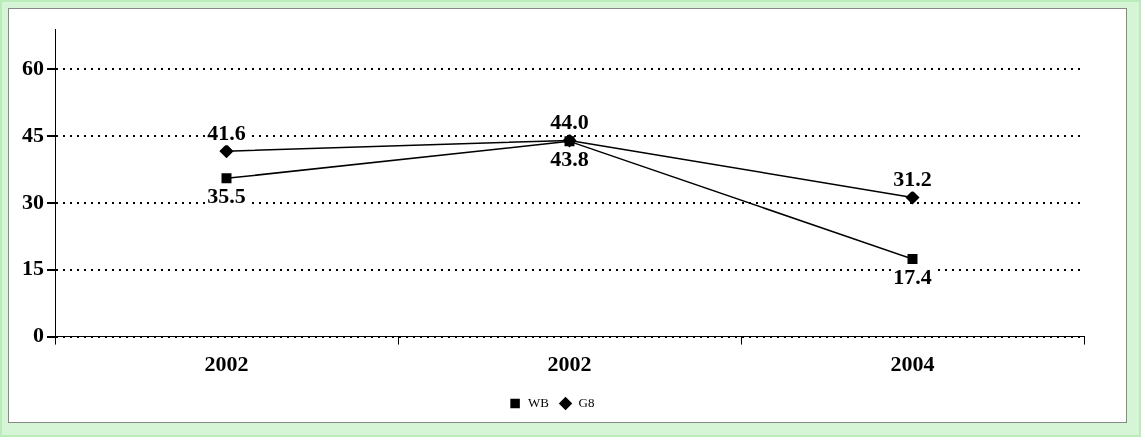  I want to click on data-label: 44.0, so click(569, 122).